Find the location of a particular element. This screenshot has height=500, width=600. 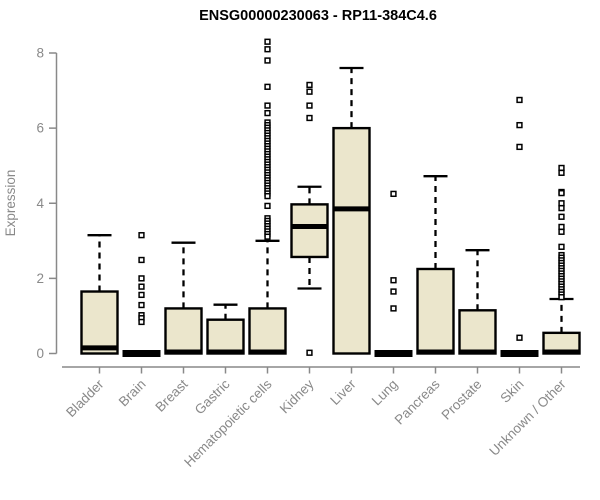

x-tick-label-prostate: Prostate is located at coordinates (461, 400).